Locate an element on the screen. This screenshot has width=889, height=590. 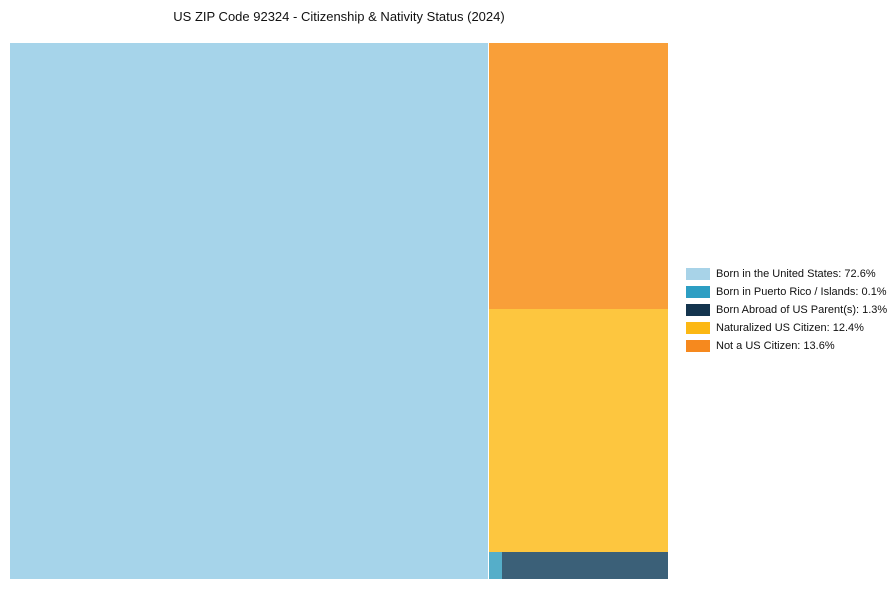
legend-swatch-born-abroad-of-us-parent-s is located at coordinates (698, 310).